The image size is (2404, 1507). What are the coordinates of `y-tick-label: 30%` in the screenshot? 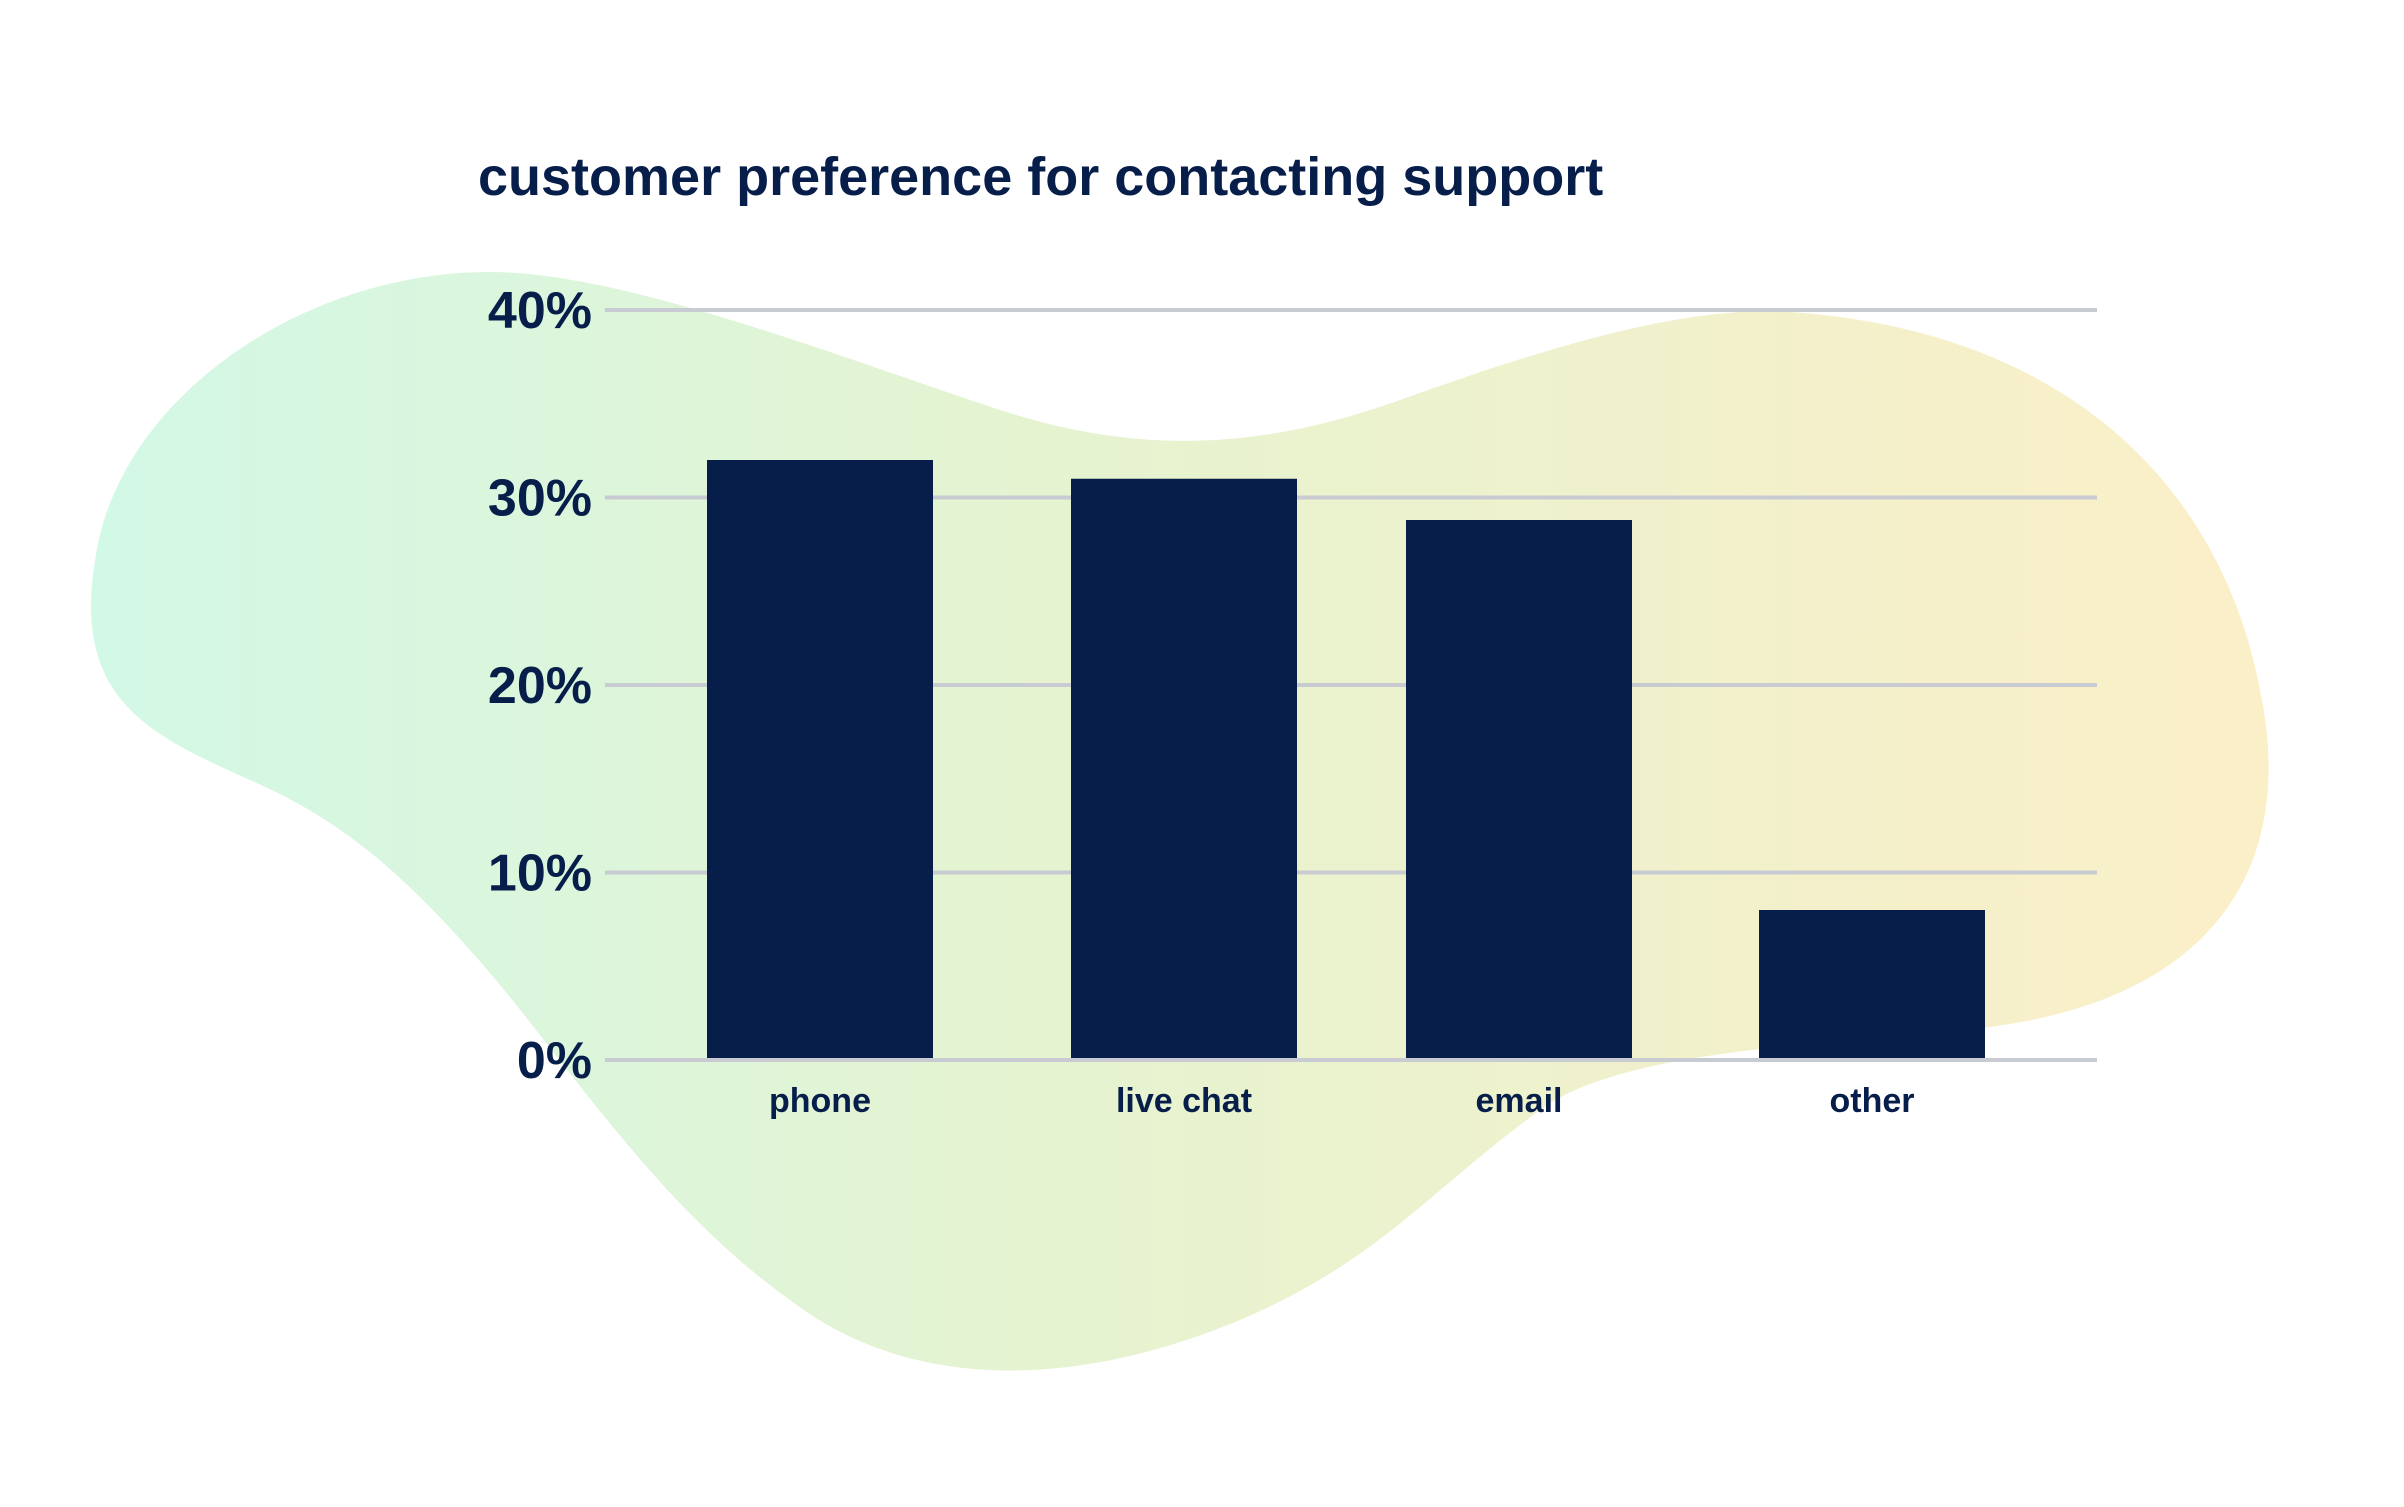 It's located at (540, 499).